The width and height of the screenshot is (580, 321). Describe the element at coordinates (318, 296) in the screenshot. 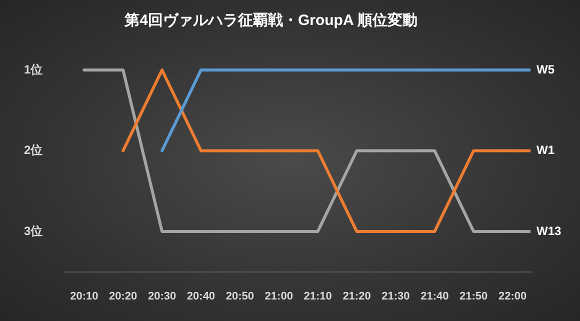

I see `x-tick-label: 21:10` at that location.